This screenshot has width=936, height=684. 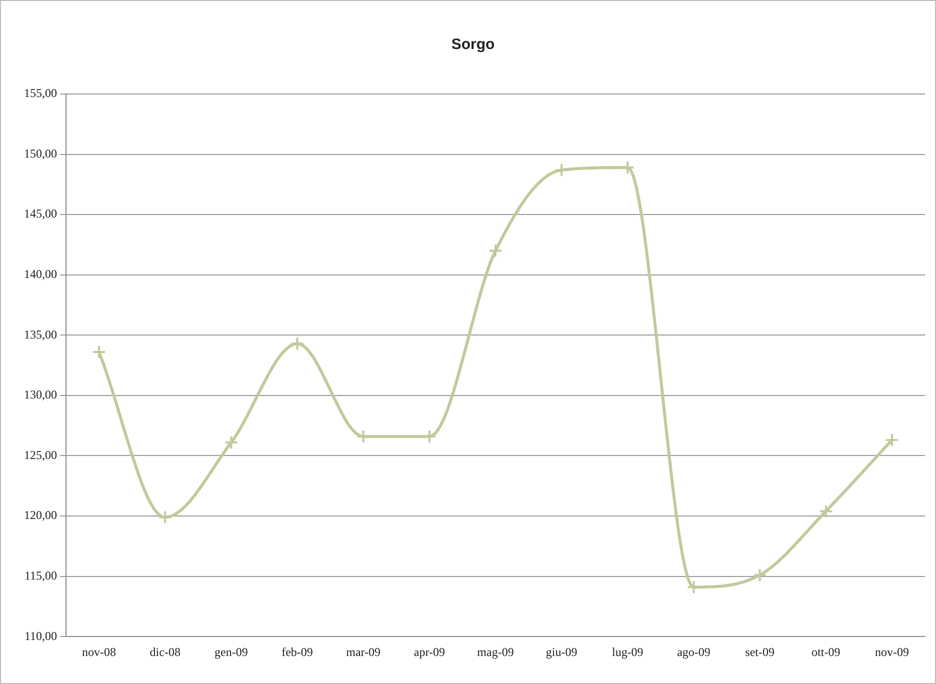 What do you see at coordinates (429, 651) in the screenshot?
I see `x-tick-label: apr-09` at bounding box center [429, 651].